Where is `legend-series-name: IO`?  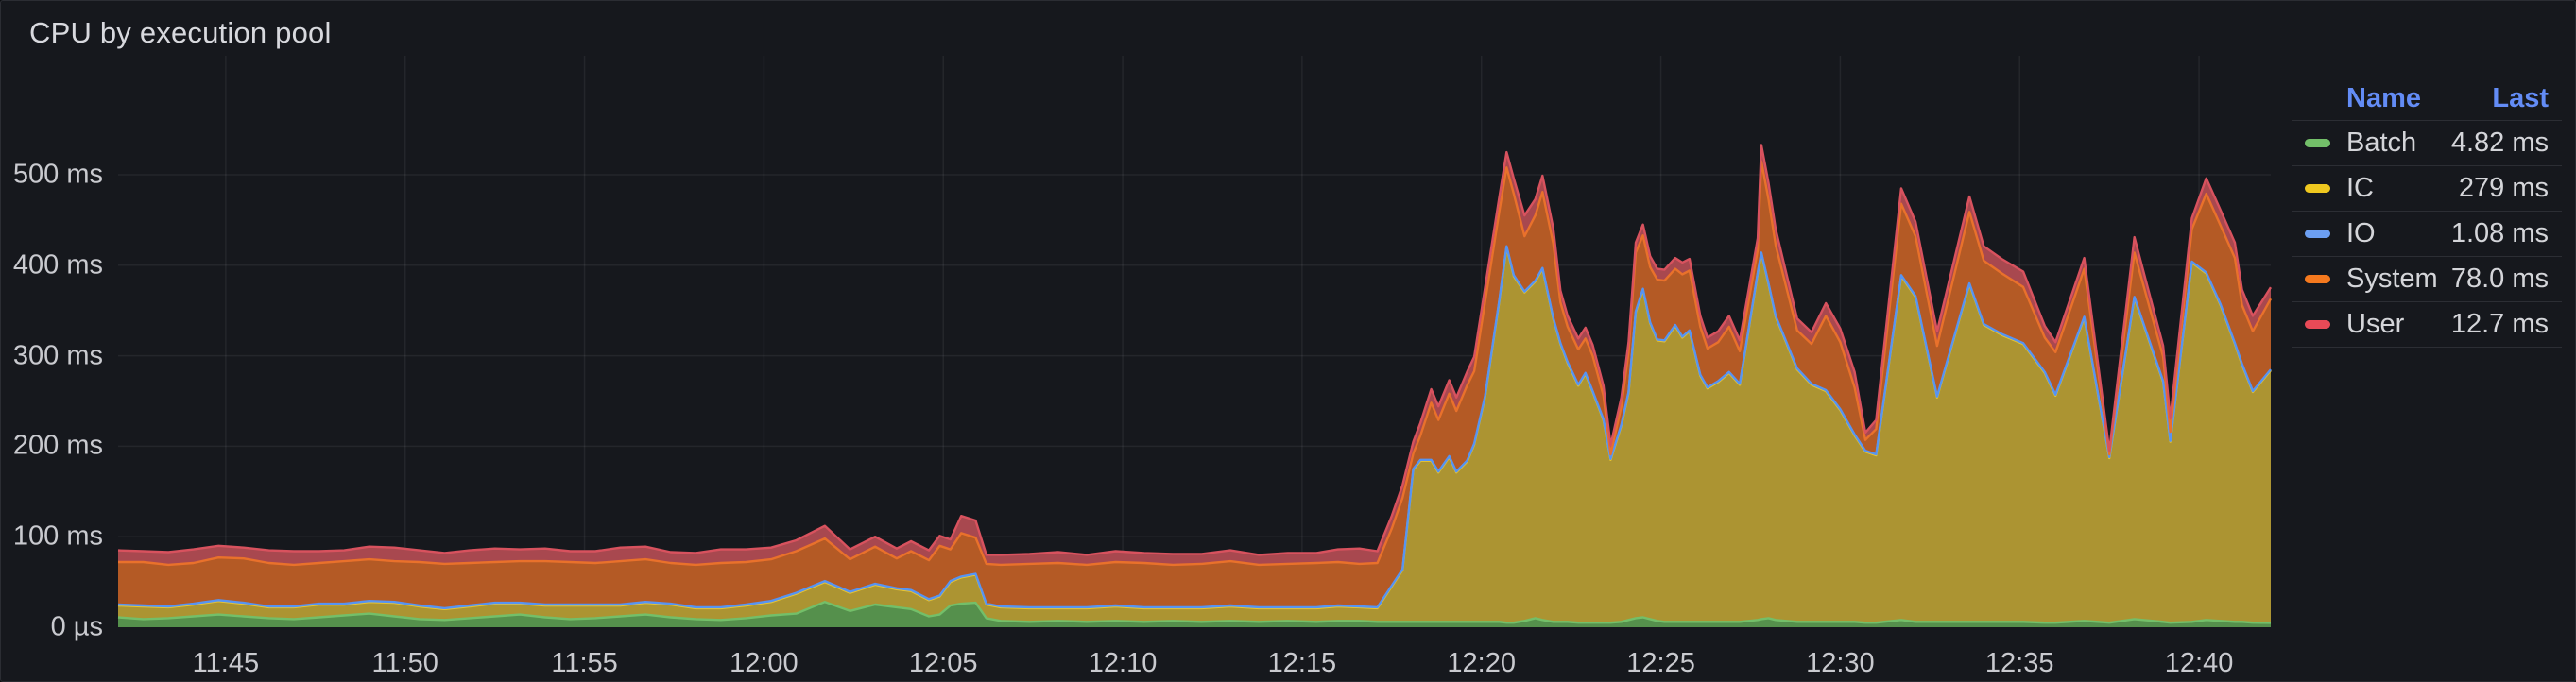
legend-series-name: IO is located at coordinates (2361, 233).